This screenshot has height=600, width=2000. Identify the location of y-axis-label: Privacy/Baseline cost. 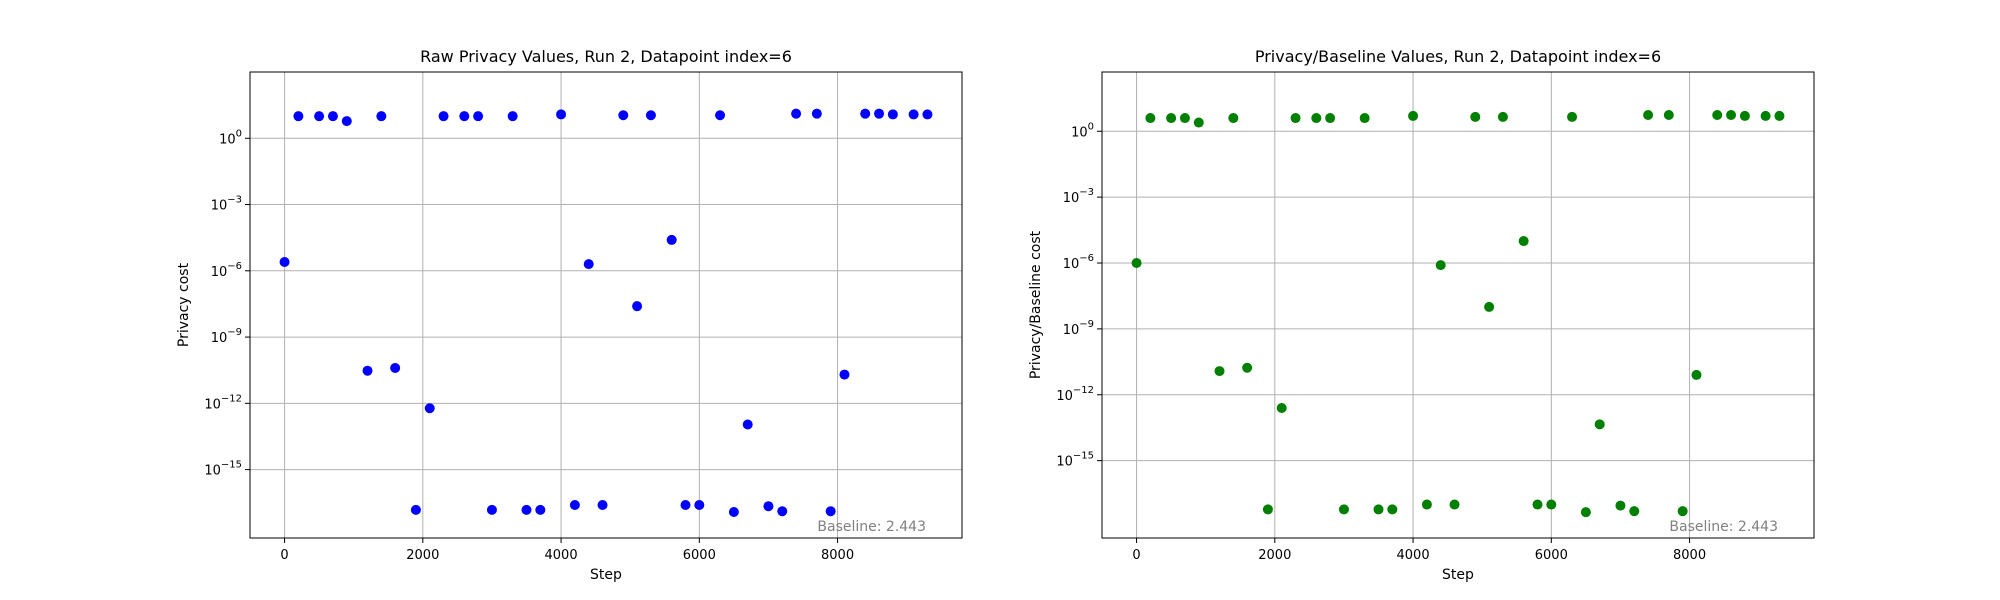
(1036, 304).